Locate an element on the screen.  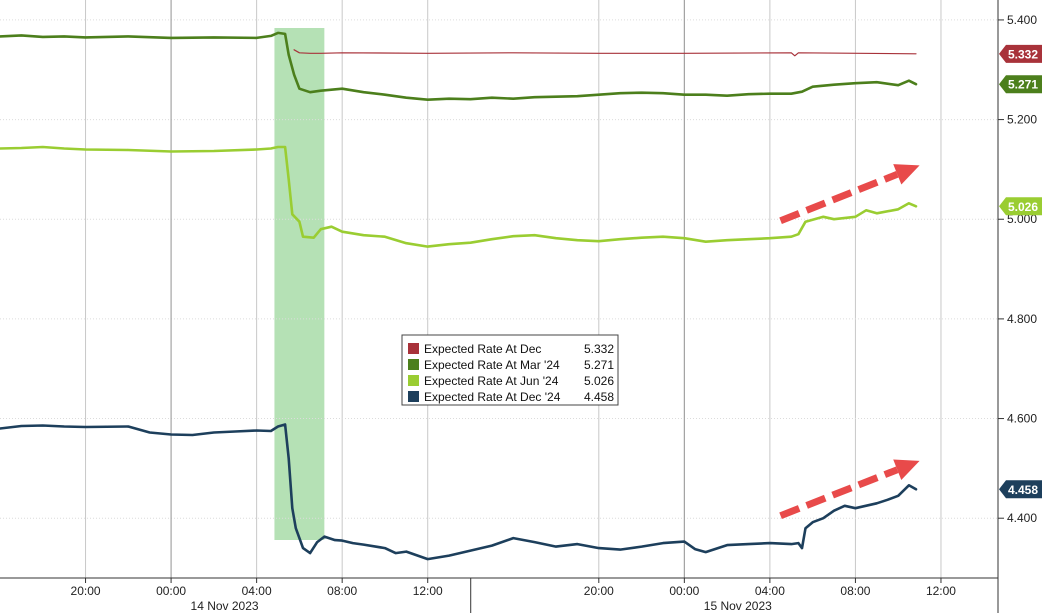
badge-value: 5.271 is located at coordinates (1023, 85).